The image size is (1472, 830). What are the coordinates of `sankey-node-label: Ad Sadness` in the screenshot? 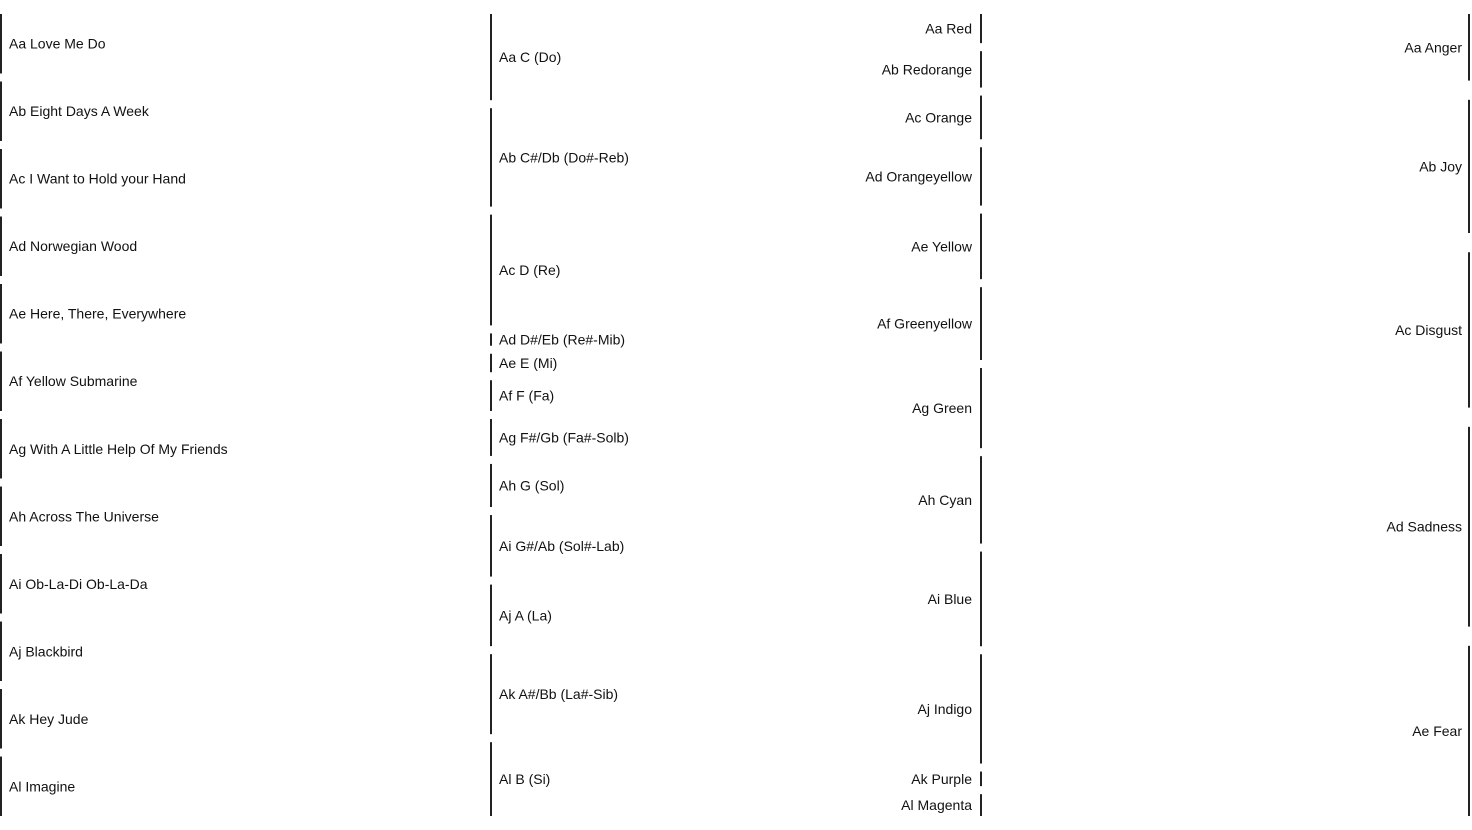 It's located at (1425, 527).